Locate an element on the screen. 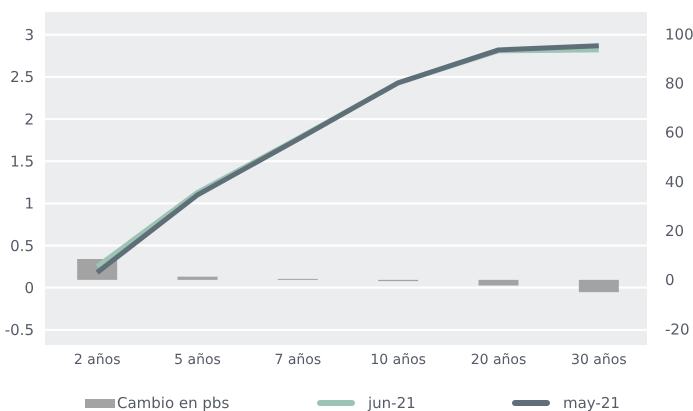 The width and height of the screenshot is (693, 411). y2-tick-label: -20 is located at coordinates (677, 329).